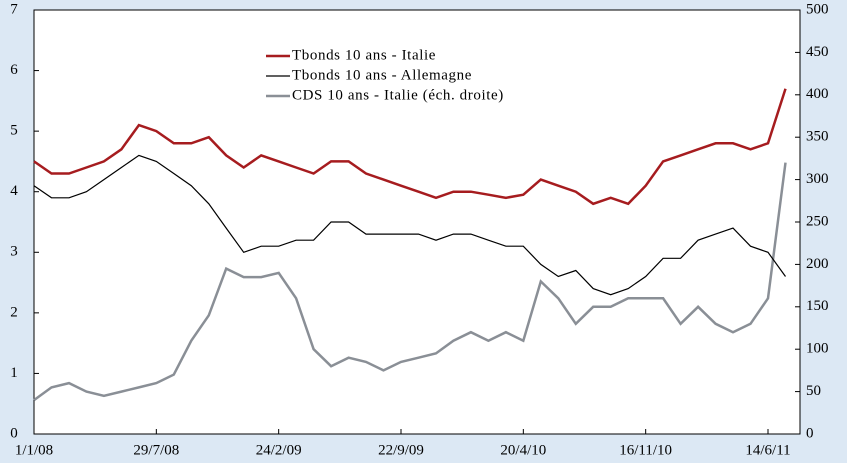 This screenshot has width=847, height=463. Describe the element at coordinates (14, 312) in the screenshot. I see `y-tick-label: 2` at that location.